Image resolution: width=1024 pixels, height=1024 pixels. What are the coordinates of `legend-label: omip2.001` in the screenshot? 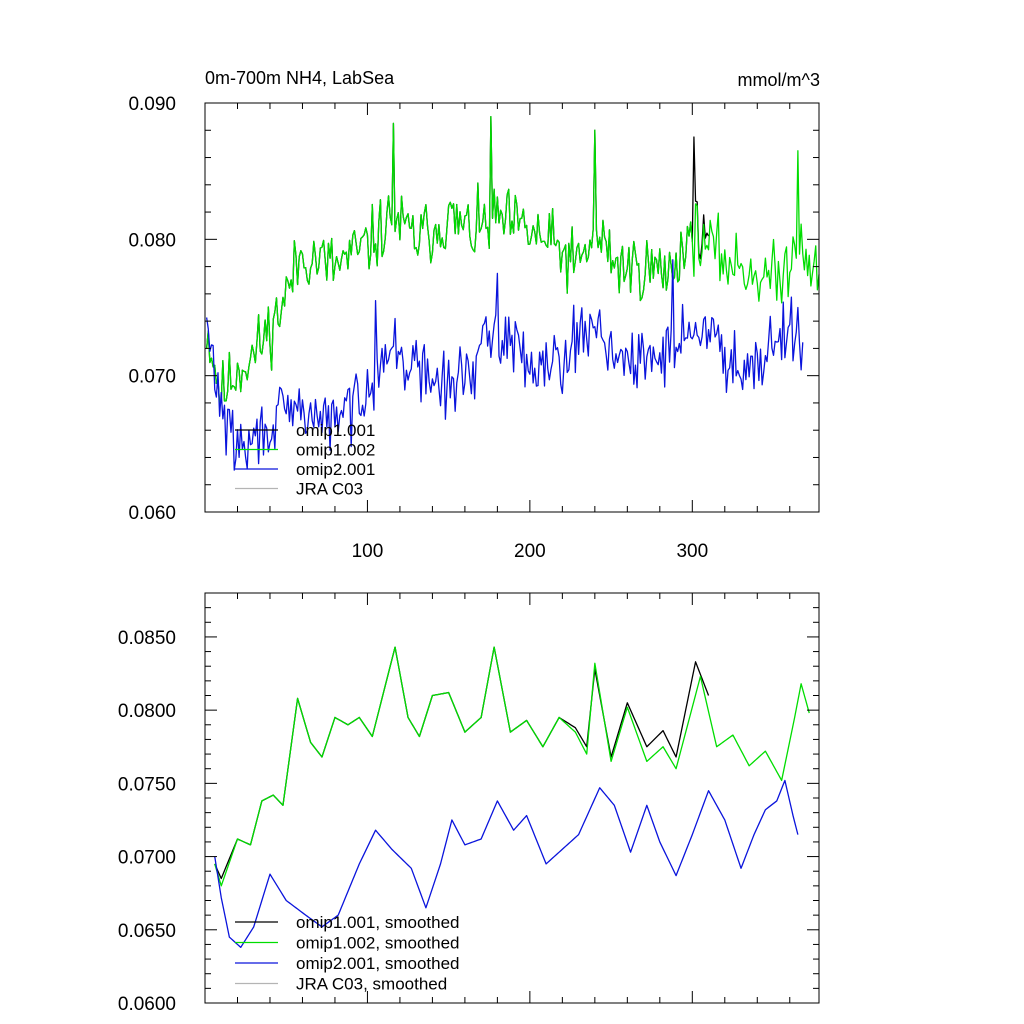 It's located at (335, 469).